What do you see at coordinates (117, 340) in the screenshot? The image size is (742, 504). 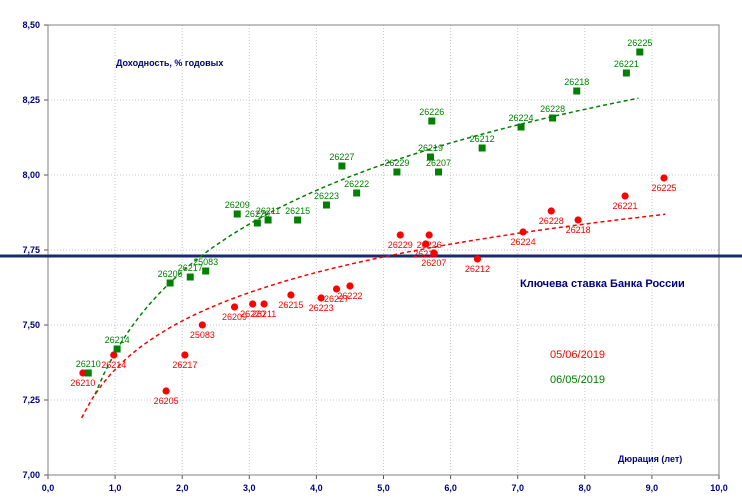 I see `point-label-26214: 26214` at bounding box center [117, 340].